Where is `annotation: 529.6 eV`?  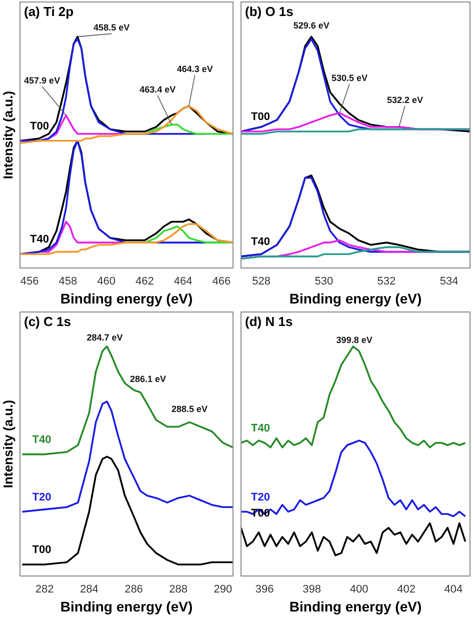
annotation: 529.6 eV is located at coordinates (311, 25).